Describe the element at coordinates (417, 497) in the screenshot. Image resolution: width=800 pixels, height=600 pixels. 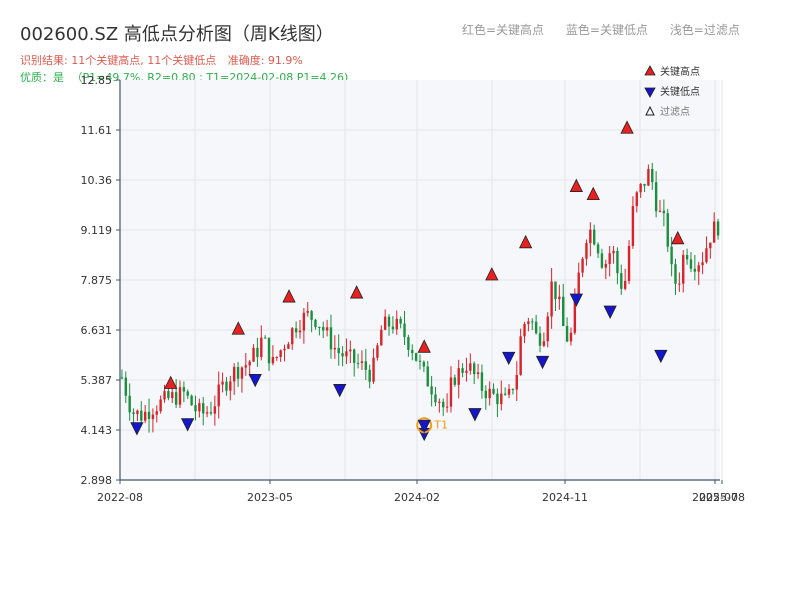
I see `x-tick-label: 2024-02` at that location.